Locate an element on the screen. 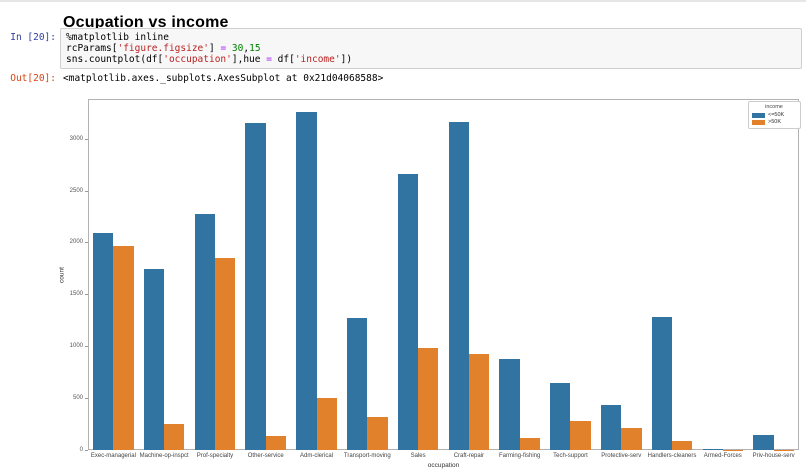 This screenshot has width=806, height=469. legend-label: >50K is located at coordinates (774, 122).